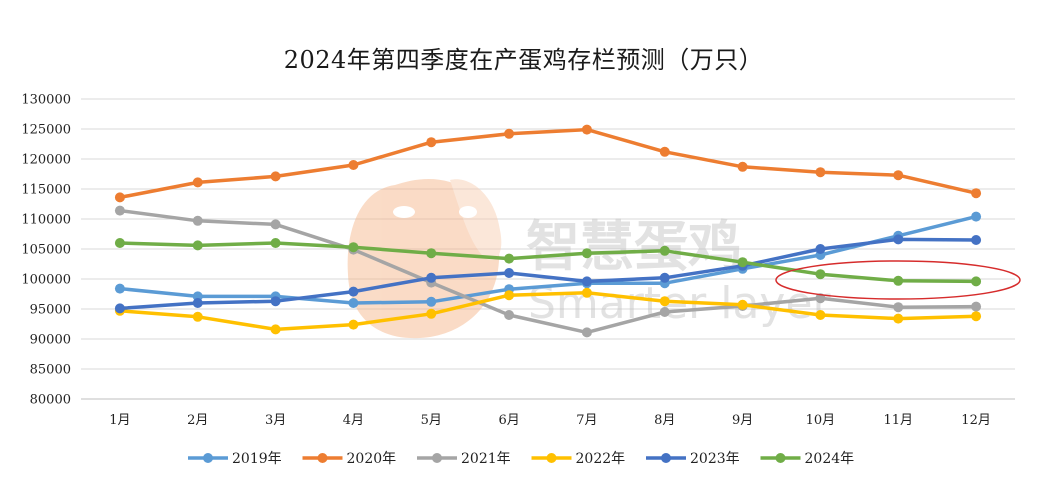 This screenshot has height=501, width=1047. I want to click on x-tick-label: 2月, so click(197, 420).